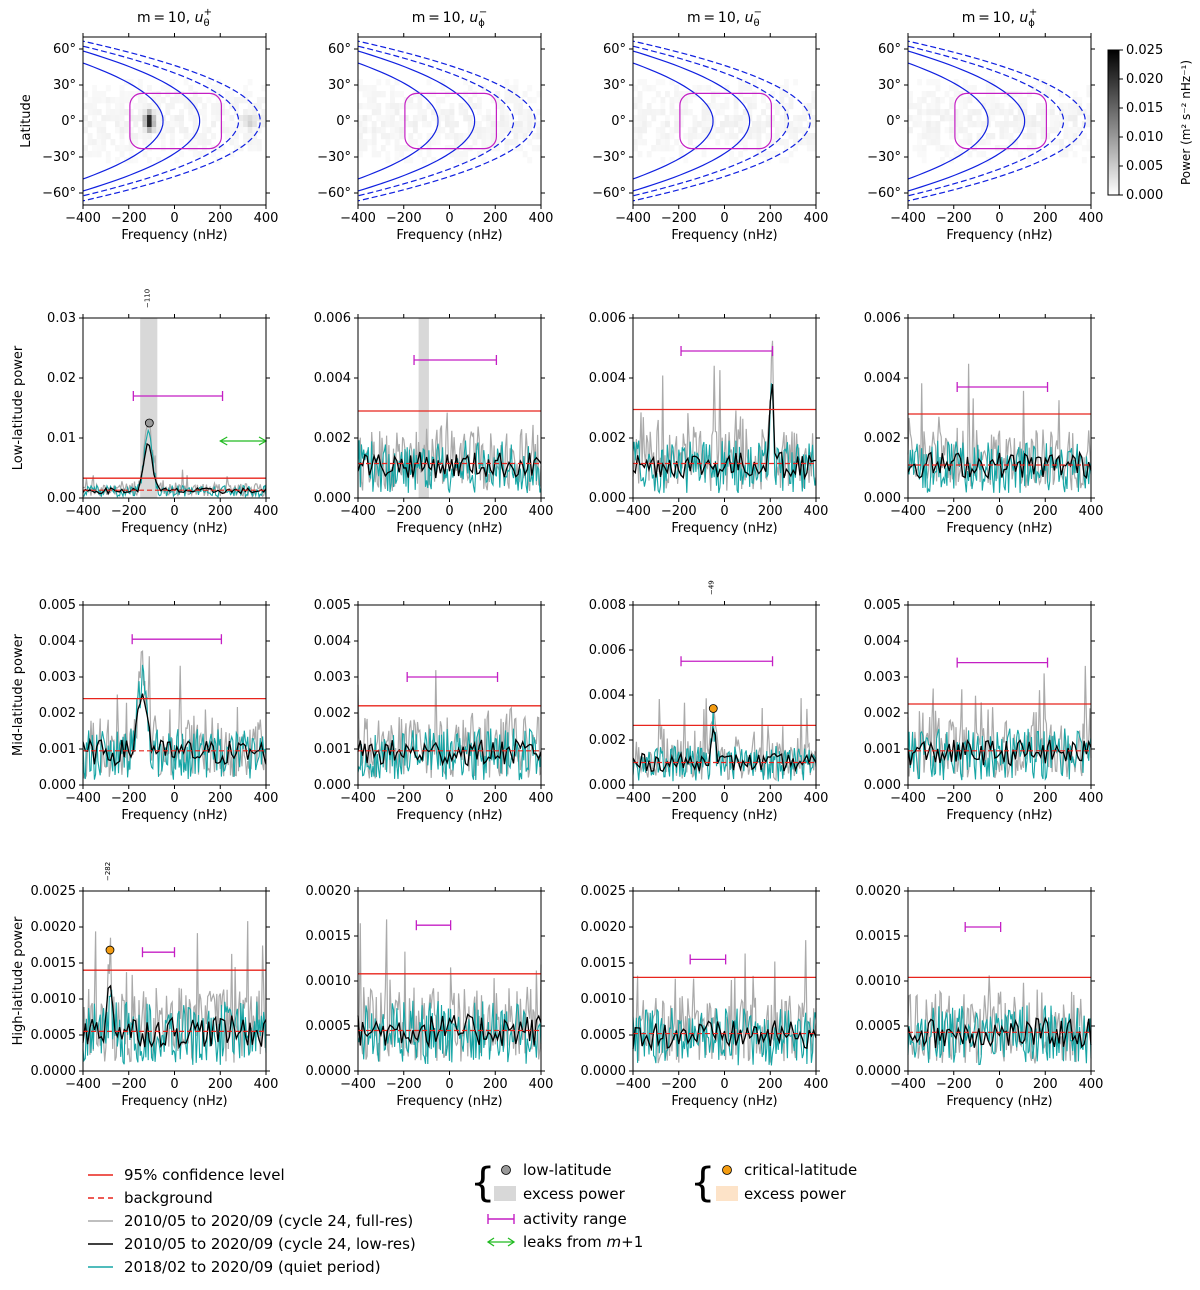 The width and height of the screenshot is (1200, 1290). Describe the element at coordinates (816, 798) in the screenshot. I see `x-tick-label: 400` at that location.